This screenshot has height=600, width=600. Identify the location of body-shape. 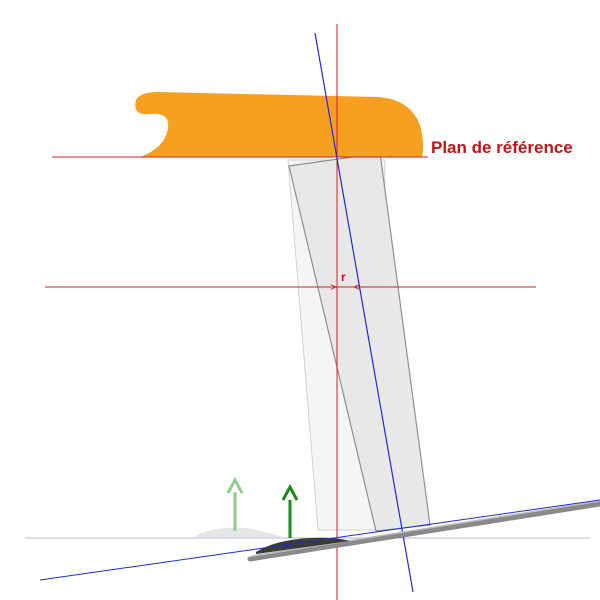
(279, 124).